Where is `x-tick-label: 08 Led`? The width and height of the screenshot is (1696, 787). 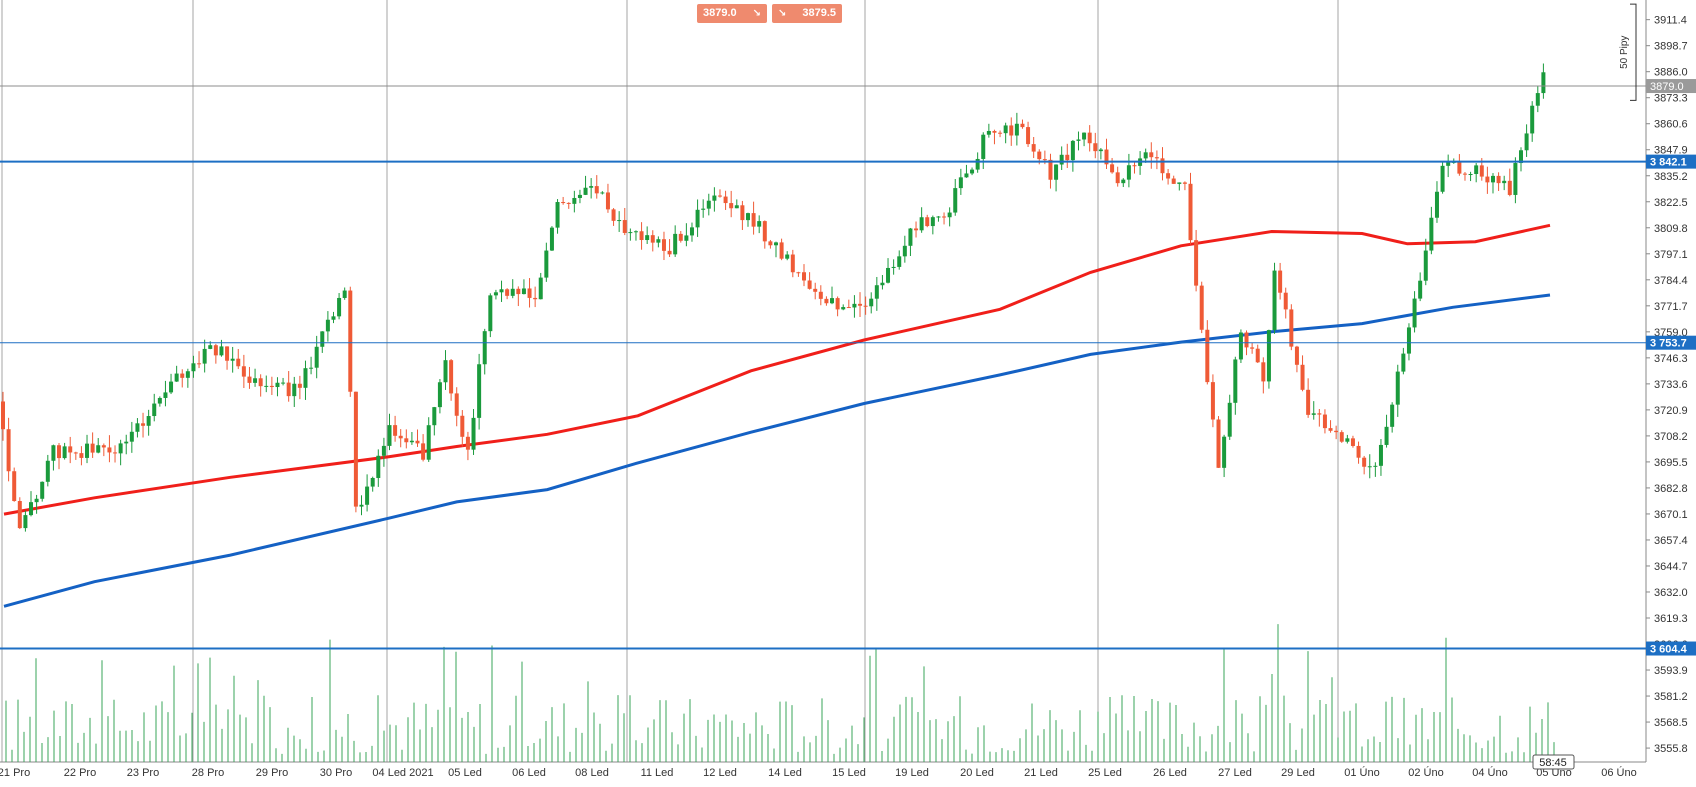 x-tick-label: 08 Led is located at coordinates (592, 773).